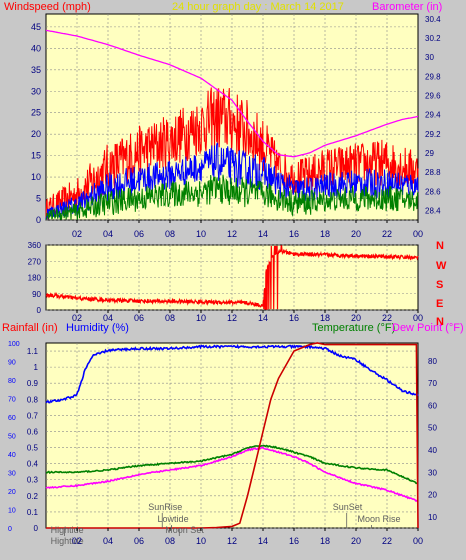  Describe the element at coordinates (232, 318) in the screenshot. I see `direction-xtick-label: 12` at that location.